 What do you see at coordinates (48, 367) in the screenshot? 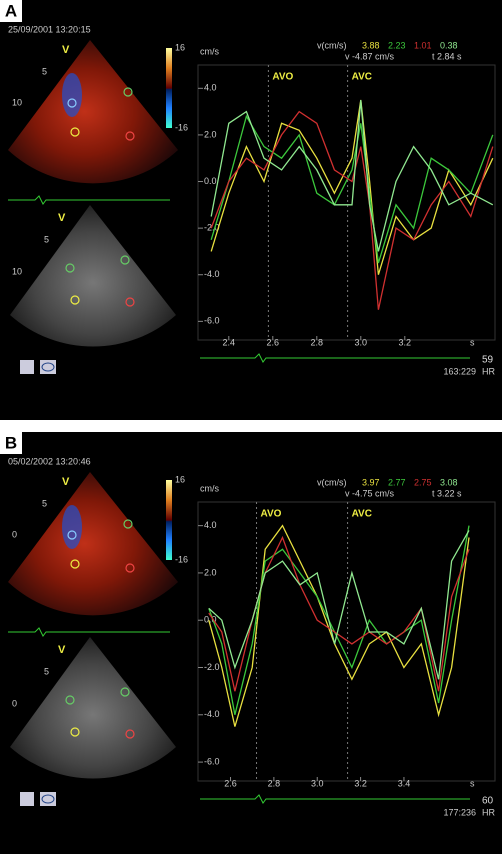
I see `icon-glyph` at bounding box center [48, 367].